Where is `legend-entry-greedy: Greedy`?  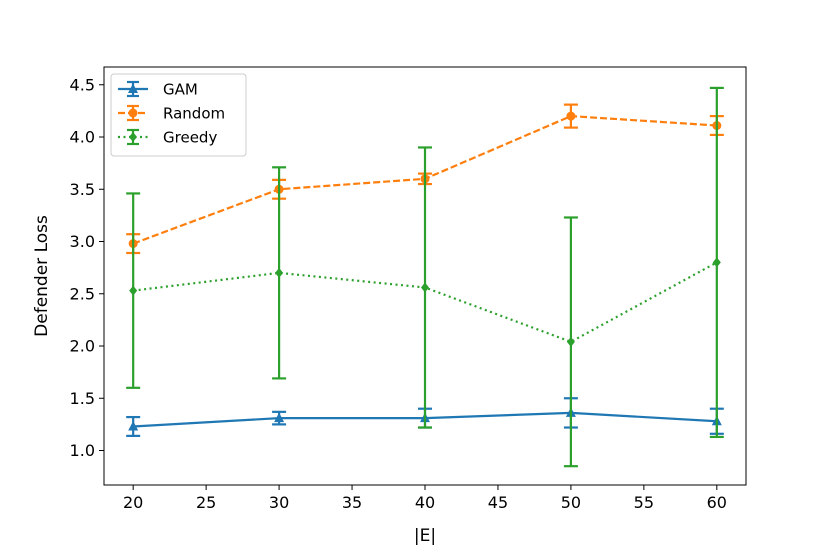 legend-entry-greedy: Greedy is located at coordinates (167, 138).